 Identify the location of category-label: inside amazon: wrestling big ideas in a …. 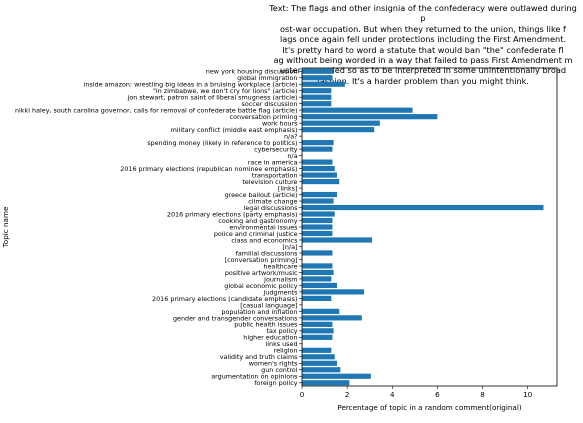
(191, 85).